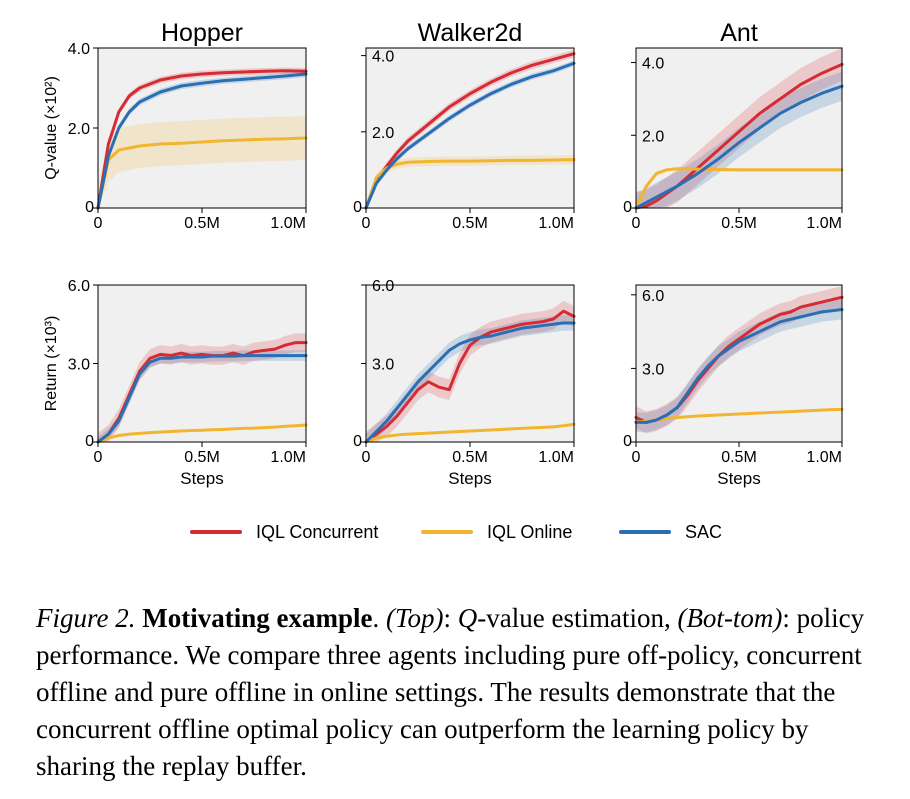 This screenshot has height=799, width=910. Describe the element at coordinates (202, 33) in the screenshot. I see `subplot-title: Hopper` at that location.